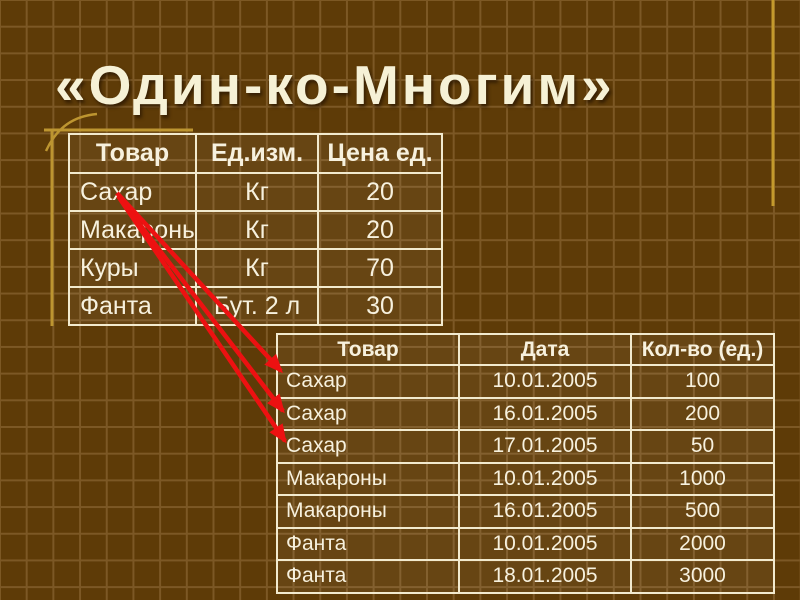  I want to click on table-header-row: Товар Ед.изм. Цена ед., so click(255, 153).